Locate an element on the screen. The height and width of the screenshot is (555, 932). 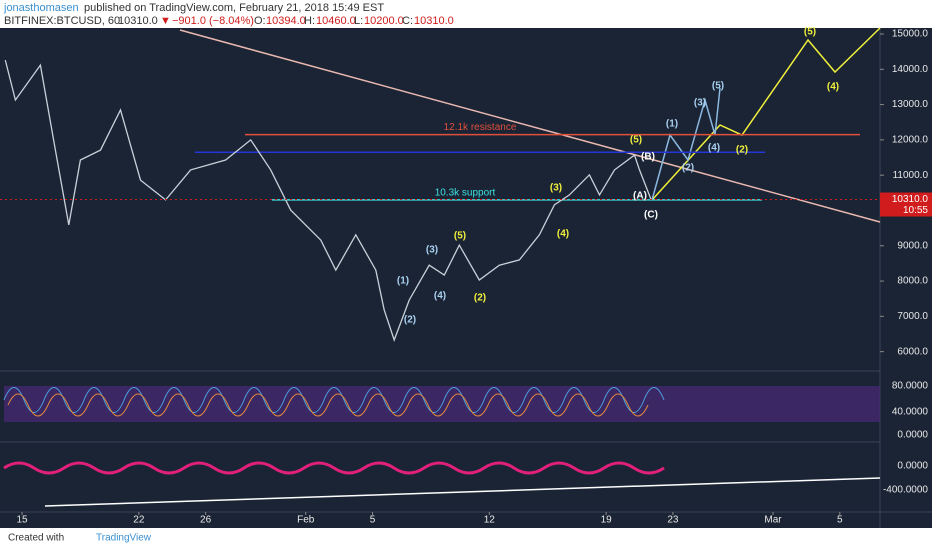
y-tick-label: 14000.0 is located at coordinates (910, 69).